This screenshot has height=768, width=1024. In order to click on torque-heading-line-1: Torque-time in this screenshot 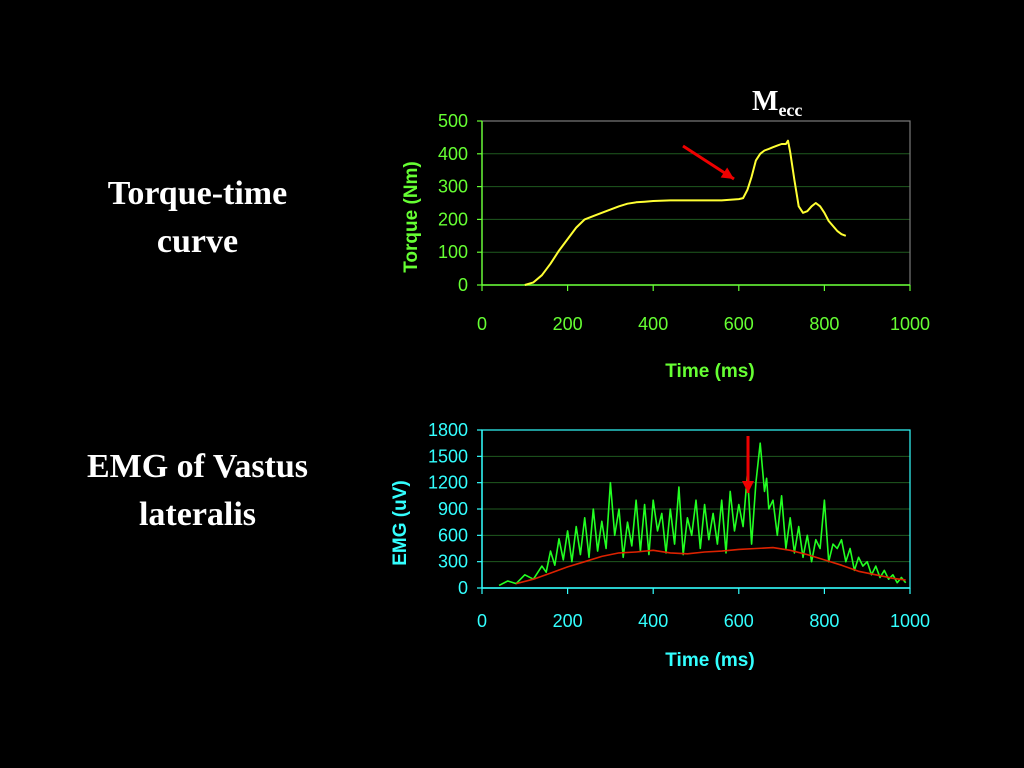, I will do `click(197, 193)`.